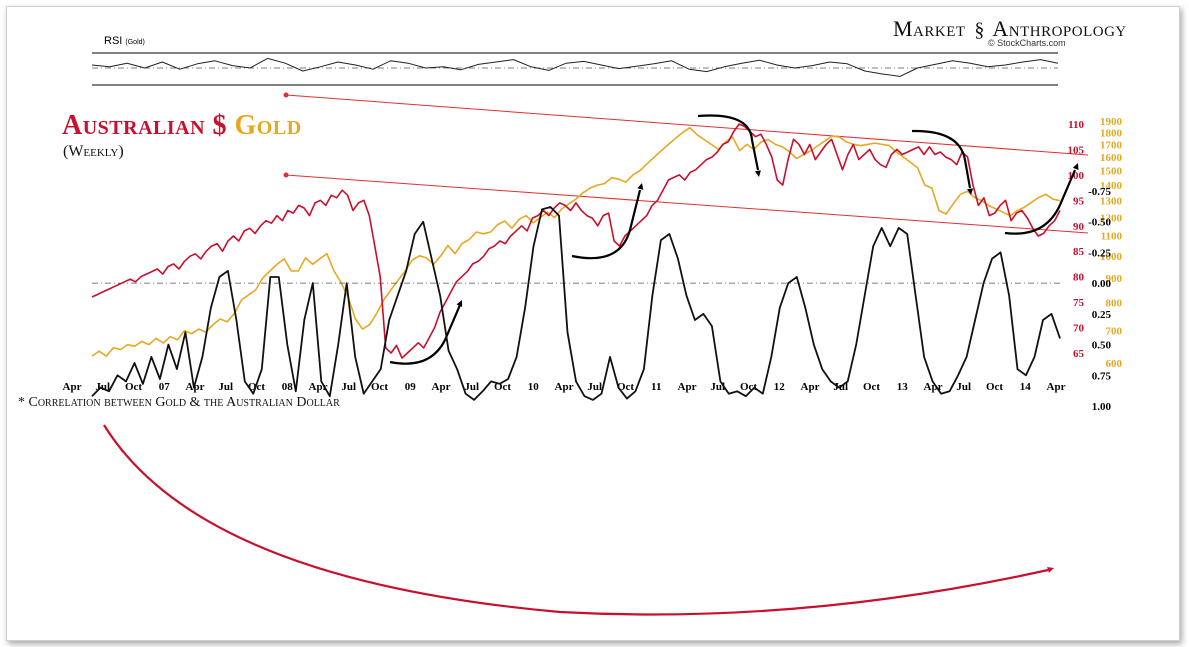 This screenshot has width=1189, height=647. I want to click on right-axis-tick: 1000, so click(1111, 257).